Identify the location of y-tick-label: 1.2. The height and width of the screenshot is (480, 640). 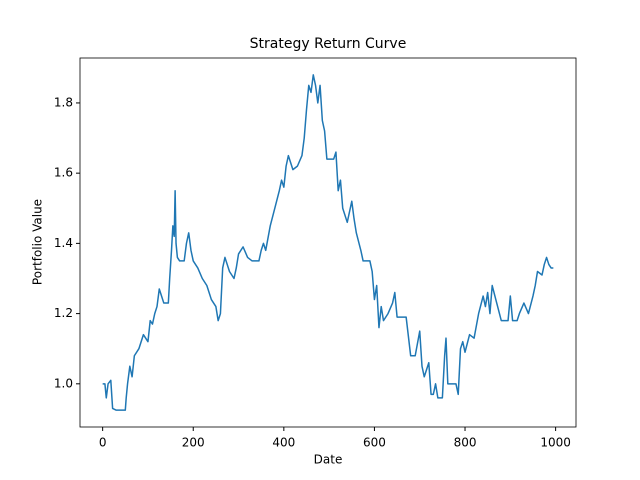
(63, 313).